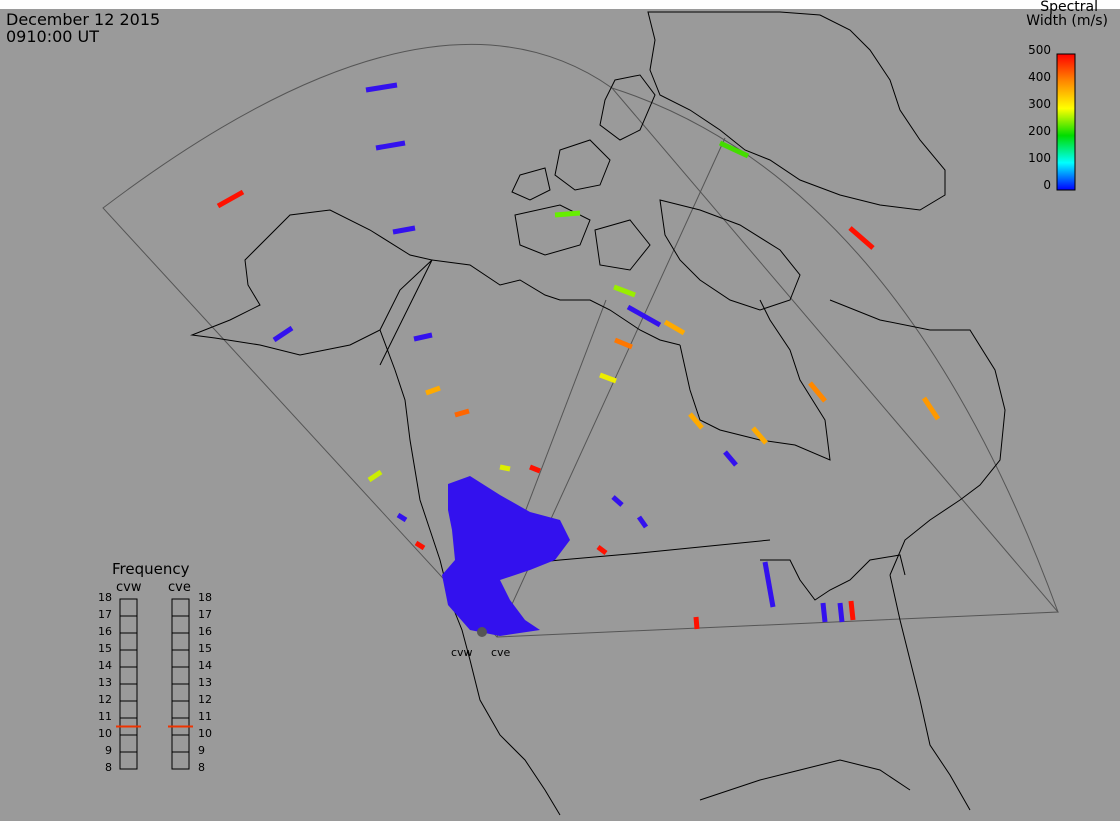 This screenshot has height=821, width=1120. I want to click on victoria-island-coast, so click(552, 230).